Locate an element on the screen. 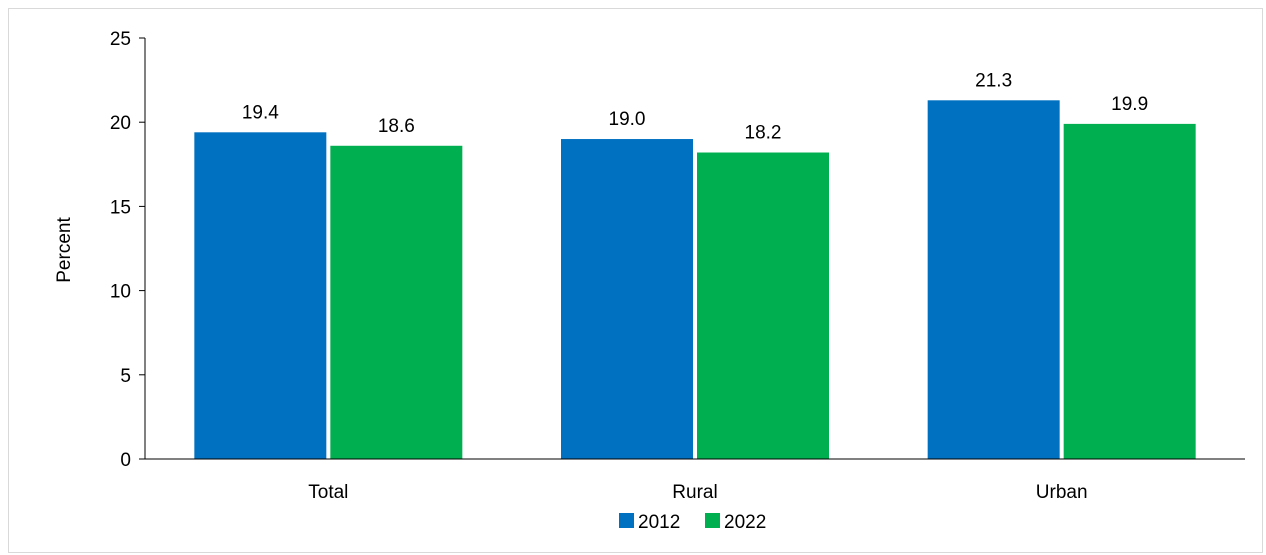  bar-total-2022 is located at coordinates (396, 302).